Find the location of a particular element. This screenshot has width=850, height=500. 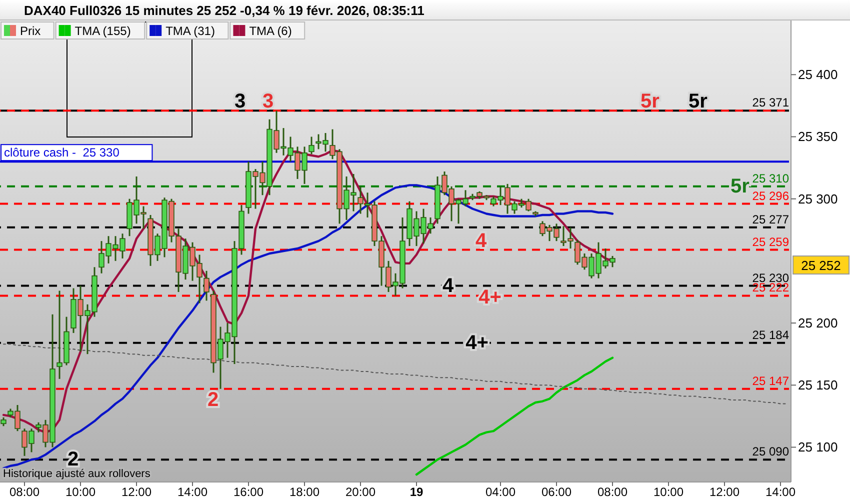

x-tick-label: 16:00 is located at coordinates (248, 492).